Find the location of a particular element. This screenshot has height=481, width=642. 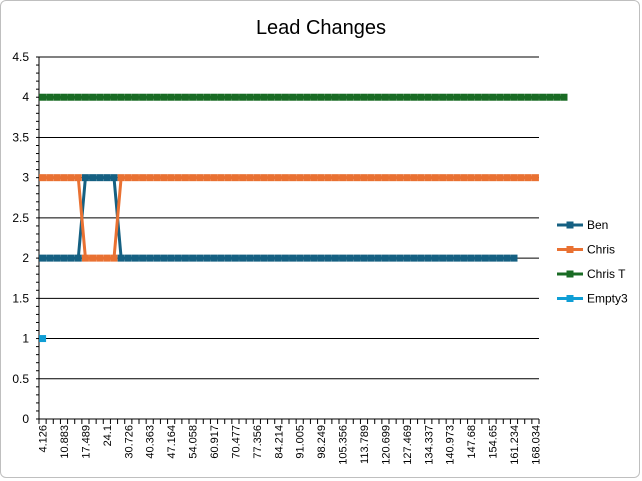

y-tick-label: 0 is located at coordinates (25, 419).